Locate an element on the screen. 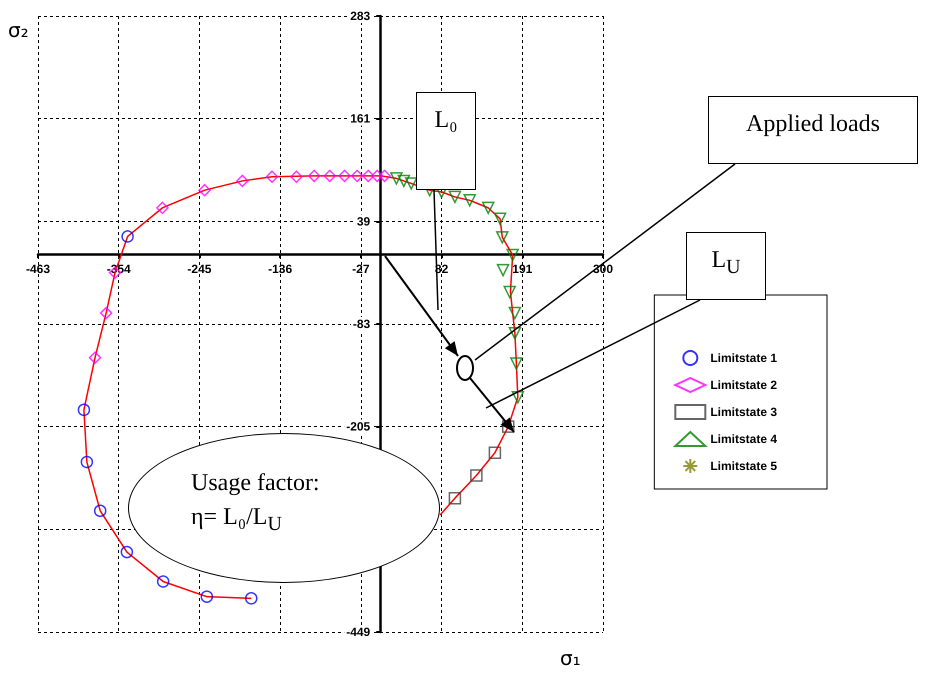 The image size is (927, 689). y-tick-label: -83 is located at coordinates (361, 324).